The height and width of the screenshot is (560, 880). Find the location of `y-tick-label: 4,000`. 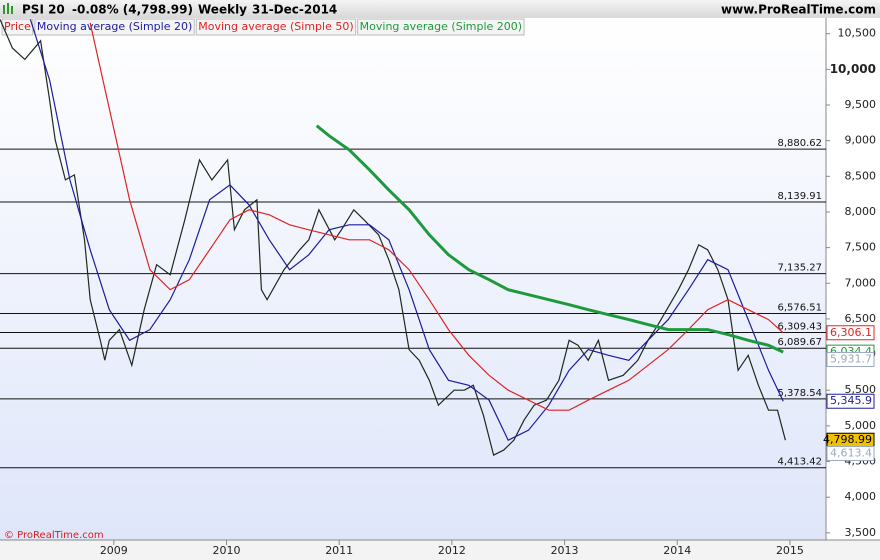

y-tick-label: 4,000 is located at coordinates (861, 496).